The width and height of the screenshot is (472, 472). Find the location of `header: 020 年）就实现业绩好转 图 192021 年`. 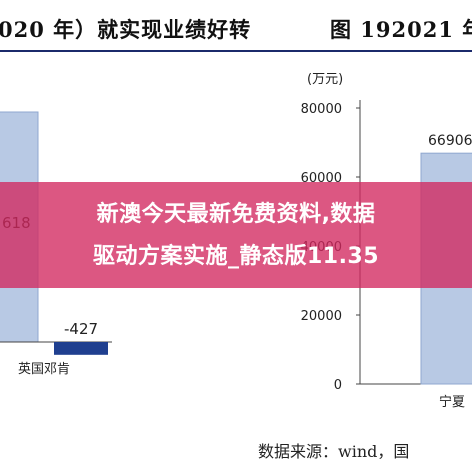

header: 020 年）就实现业绩好转 图 192021 年 is located at coordinates (236, 26).